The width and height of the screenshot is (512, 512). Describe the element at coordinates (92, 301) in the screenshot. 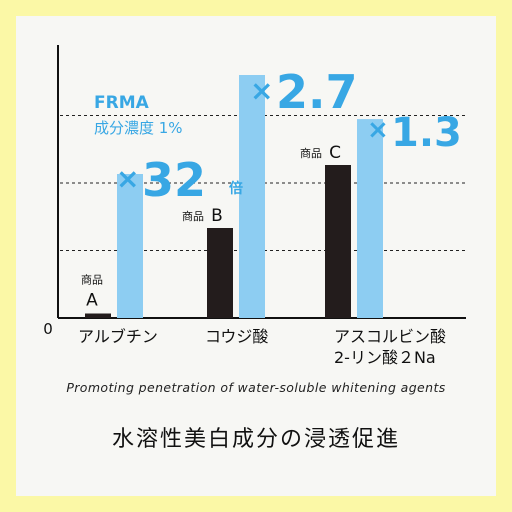

I see `product-label-letter: A` at that location.